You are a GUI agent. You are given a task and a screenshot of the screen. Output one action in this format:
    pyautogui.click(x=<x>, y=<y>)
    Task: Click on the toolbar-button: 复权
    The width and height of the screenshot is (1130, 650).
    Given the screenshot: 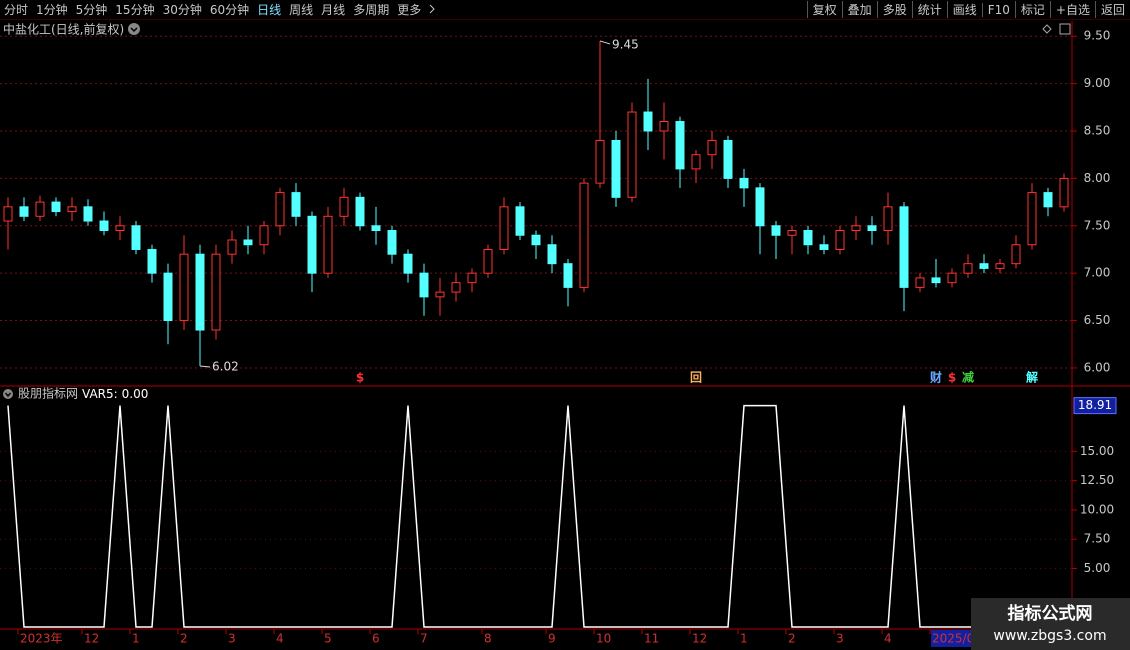 What is the action you would take?
    pyautogui.click(x=824, y=9)
    